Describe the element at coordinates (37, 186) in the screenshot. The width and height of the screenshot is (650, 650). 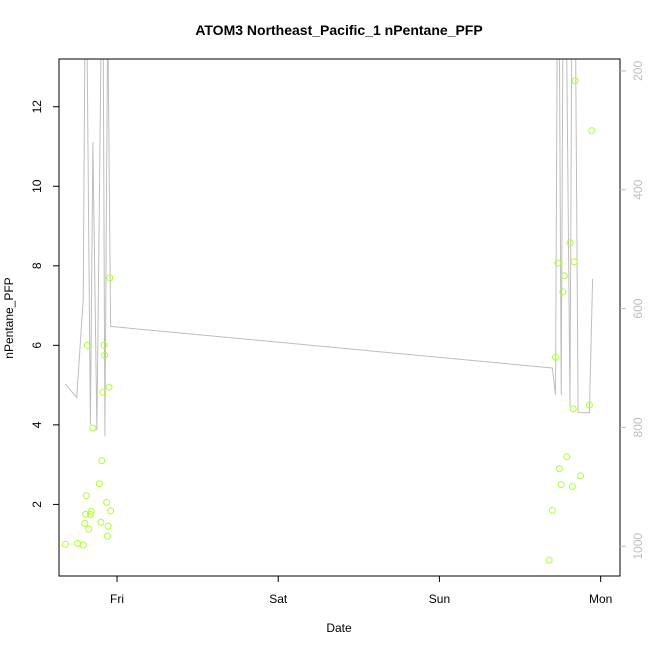
I see `y-tick-label: 10` at that location.